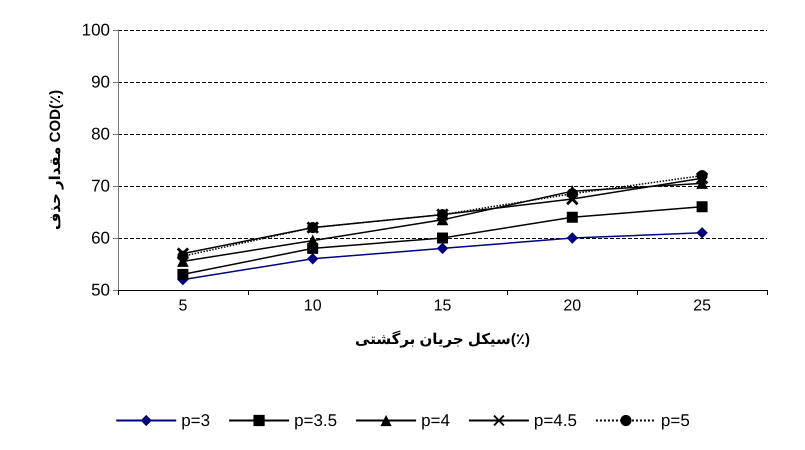 The height and width of the screenshot is (450, 805). What do you see at coordinates (100, 238) in the screenshot?
I see `y-tick-label: 60` at bounding box center [100, 238].